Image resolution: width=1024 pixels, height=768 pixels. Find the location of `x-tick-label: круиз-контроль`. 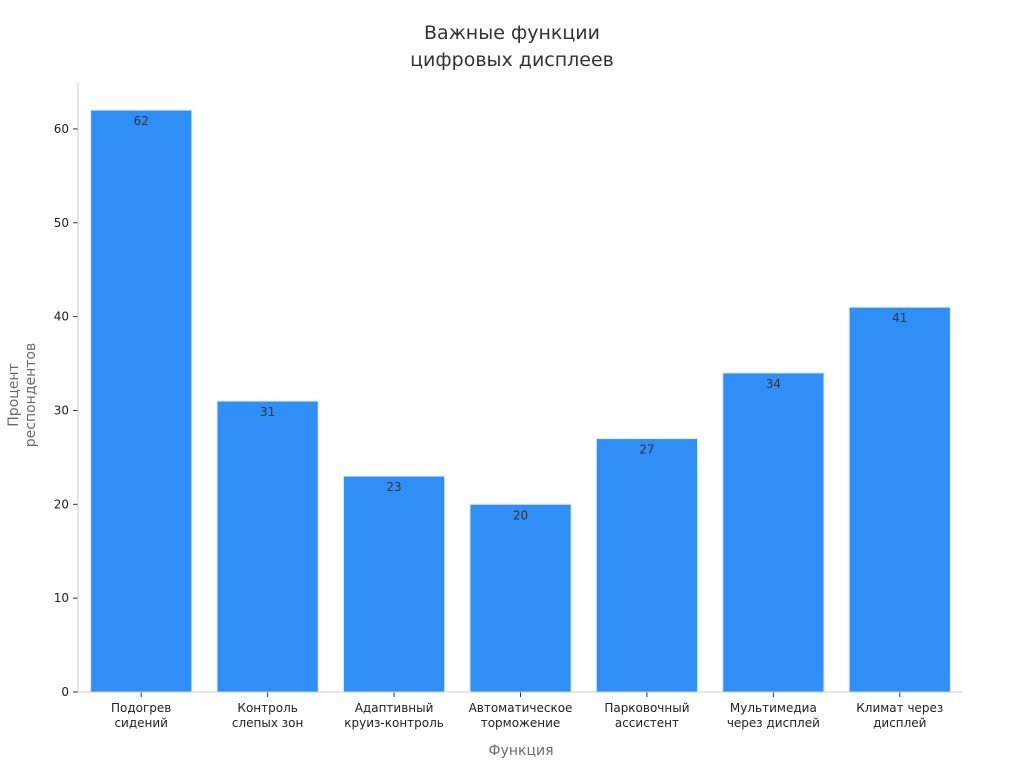

x-tick-label: круиз-контроль is located at coordinates (394, 723).